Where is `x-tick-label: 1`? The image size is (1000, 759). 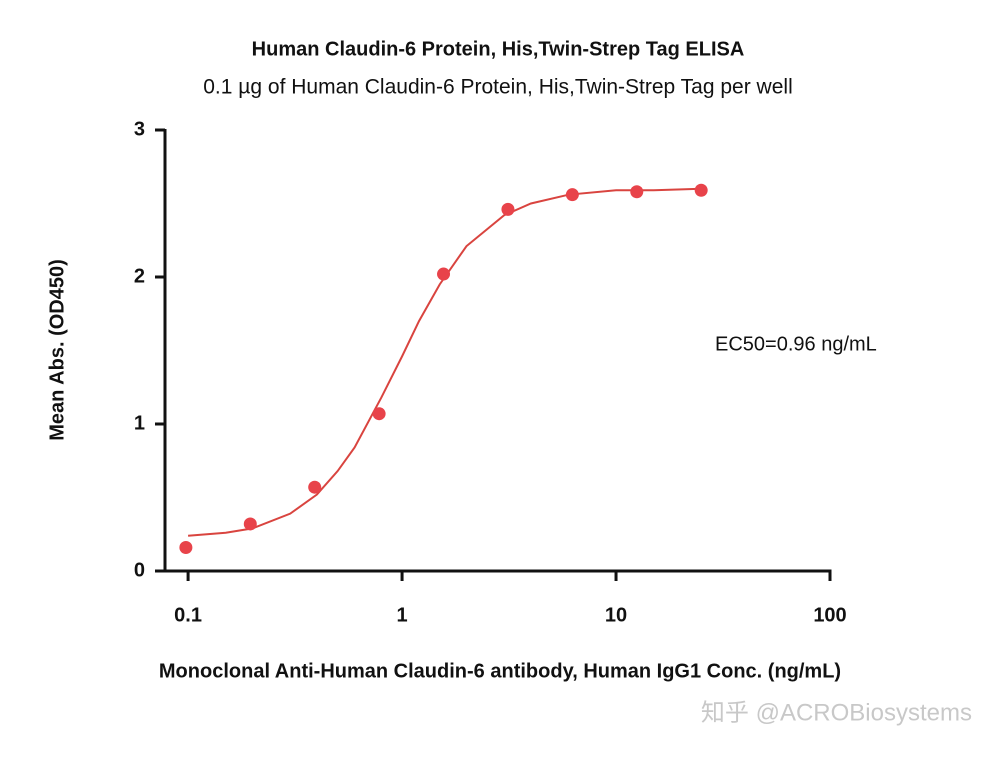
x-tick-label: 1 is located at coordinates (401, 615).